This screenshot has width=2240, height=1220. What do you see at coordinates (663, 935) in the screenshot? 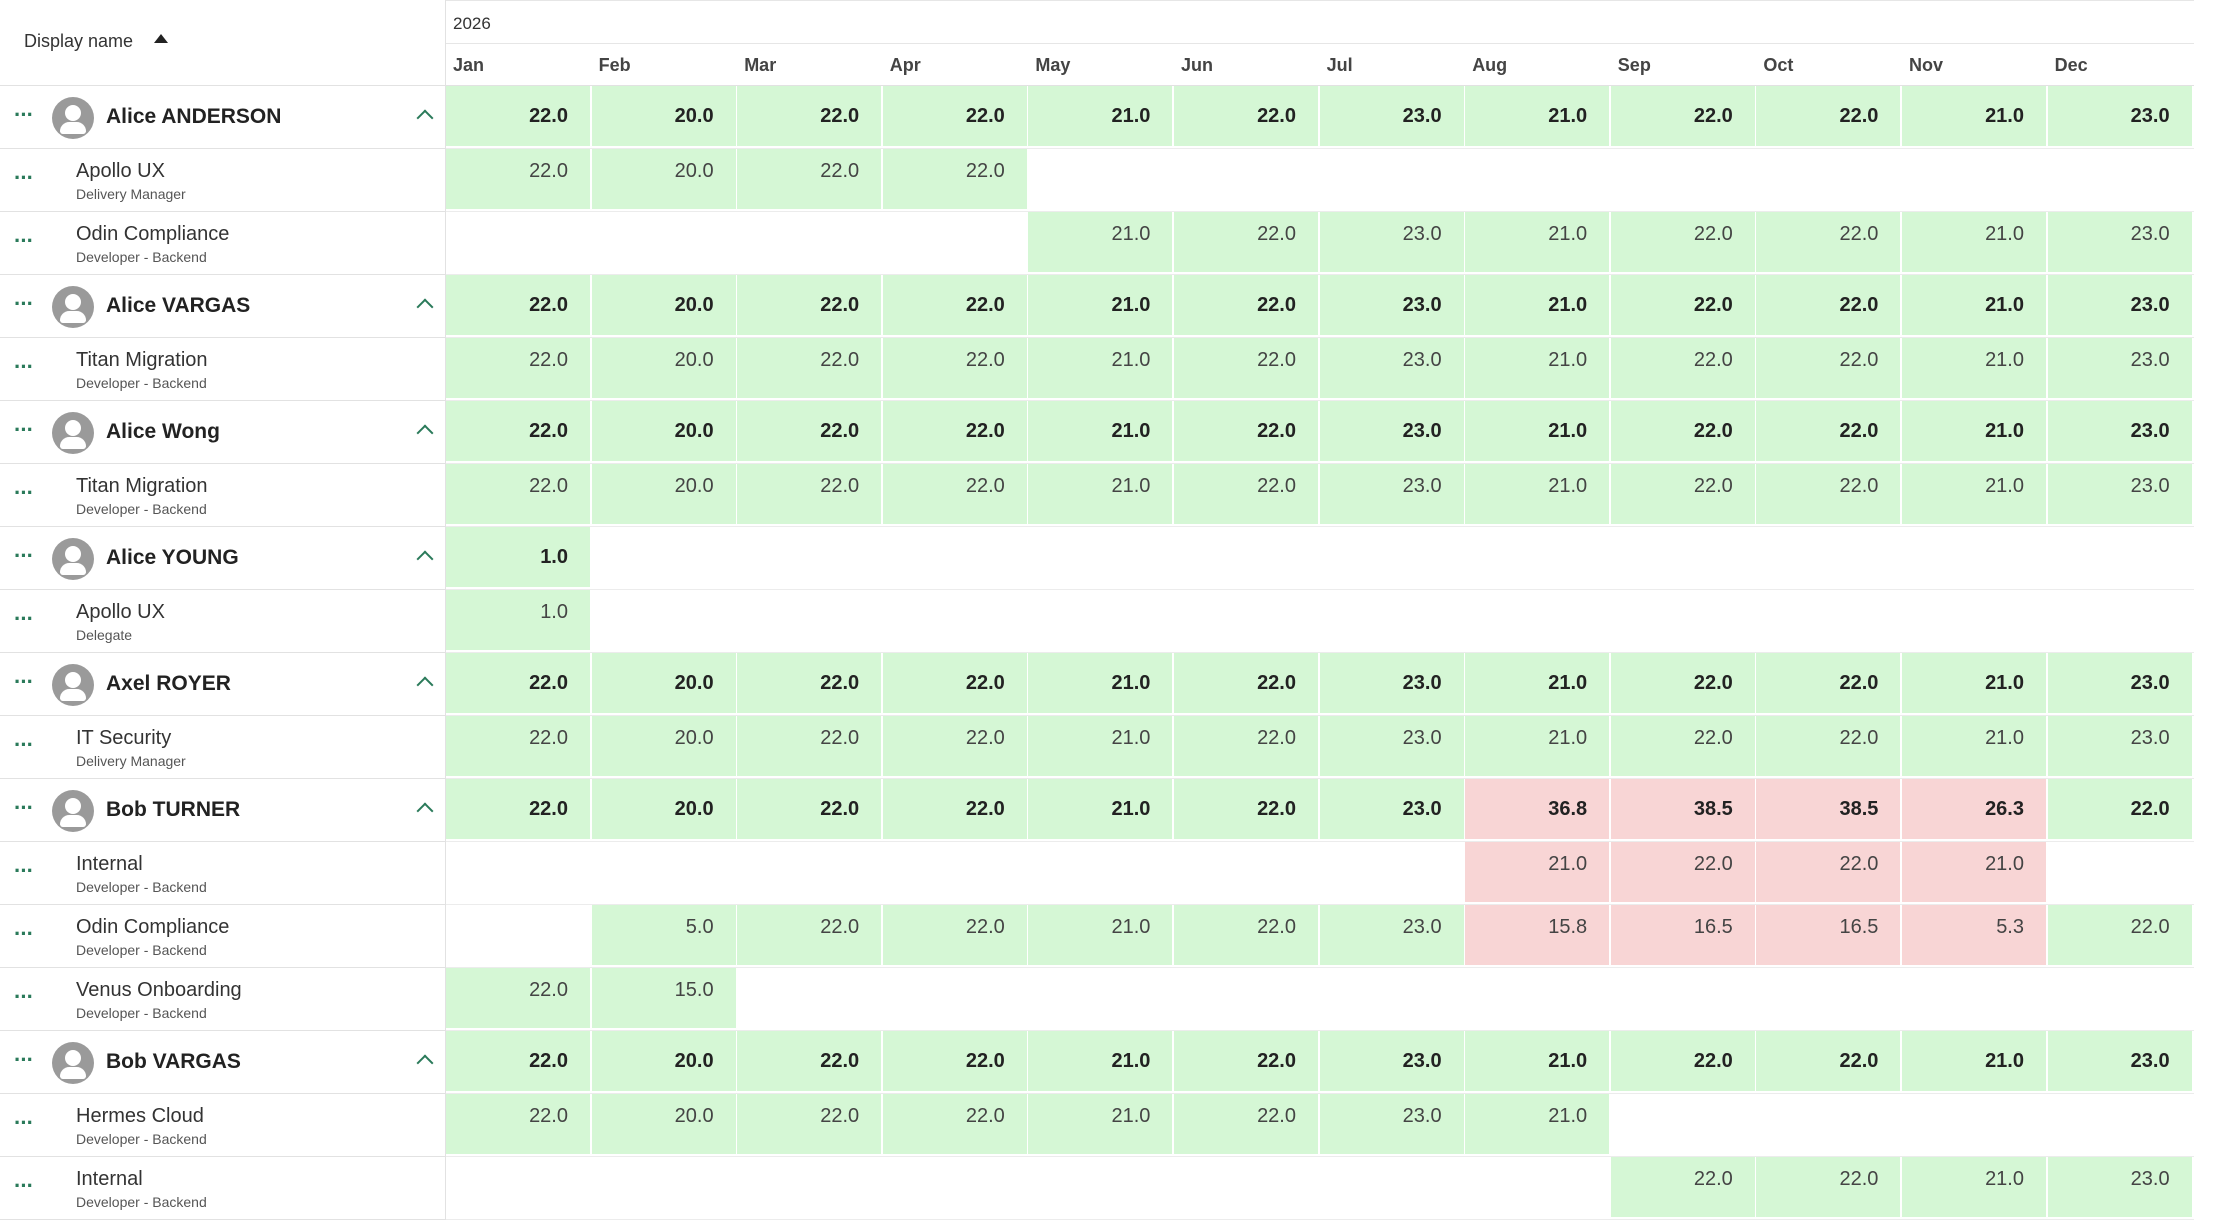
I see `allocation-cell-feb: 5.0` at bounding box center [663, 935].